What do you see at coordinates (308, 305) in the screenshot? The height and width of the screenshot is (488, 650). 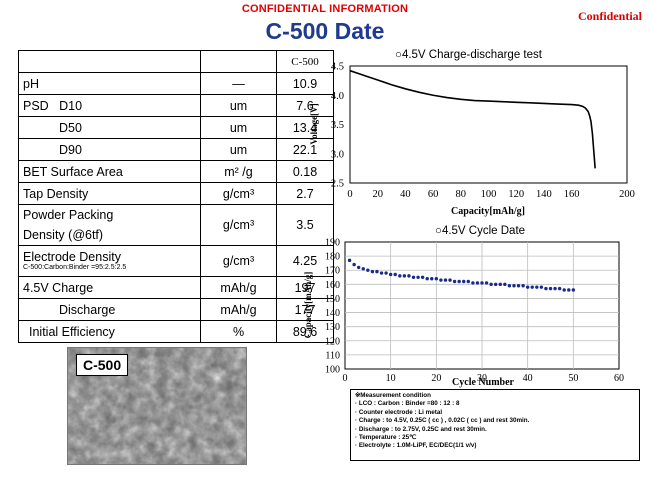 I see `y-axis-label: Capacity[mAh/g]` at bounding box center [308, 305].